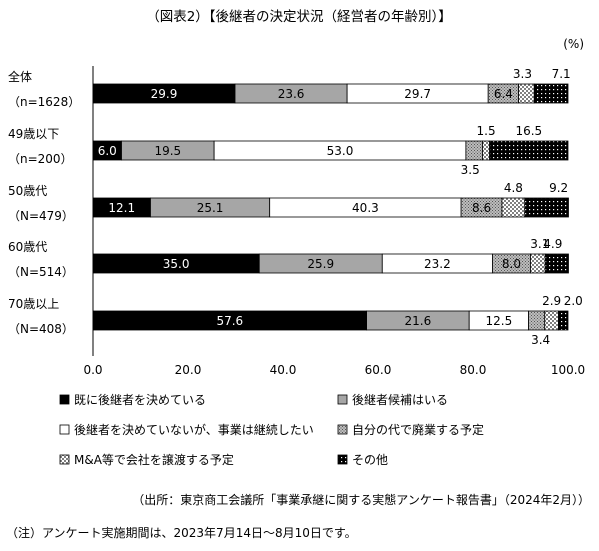 The width and height of the screenshot is (599, 551). I want to click on data-label: 8.0, so click(511, 264).